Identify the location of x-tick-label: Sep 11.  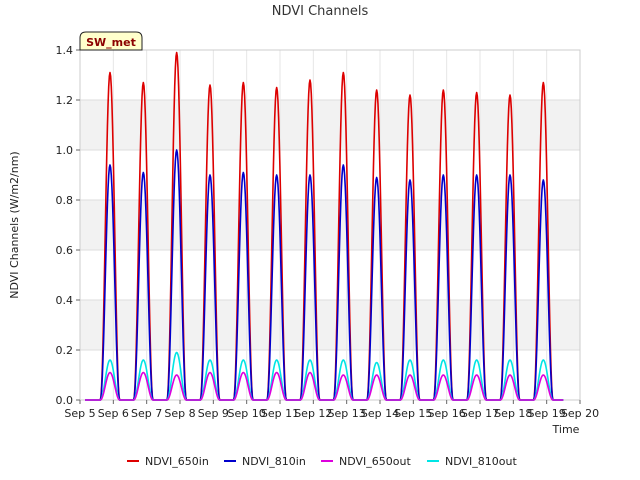
(280, 413).